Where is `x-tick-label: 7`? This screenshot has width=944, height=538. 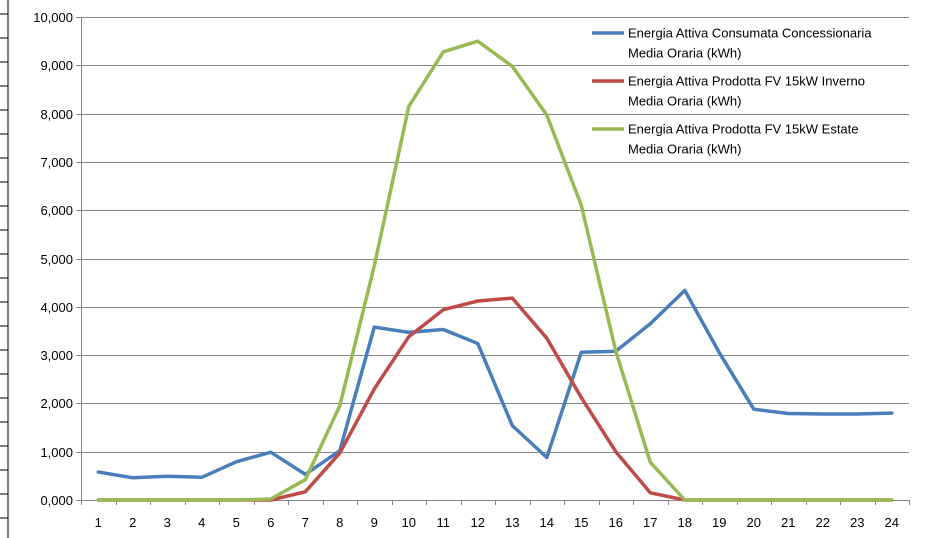
x-tick-label: 7 is located at coordinates (305, 522).